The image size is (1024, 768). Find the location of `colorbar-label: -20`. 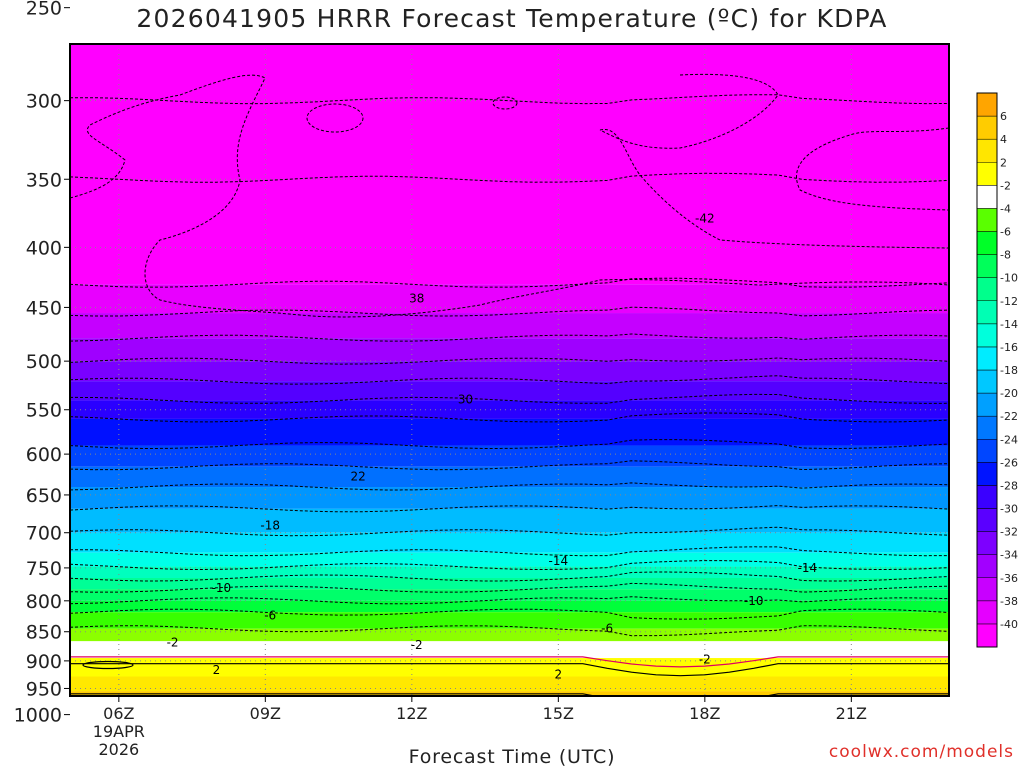

colorbar-label: -20 is located at coordinates (1009, 393).